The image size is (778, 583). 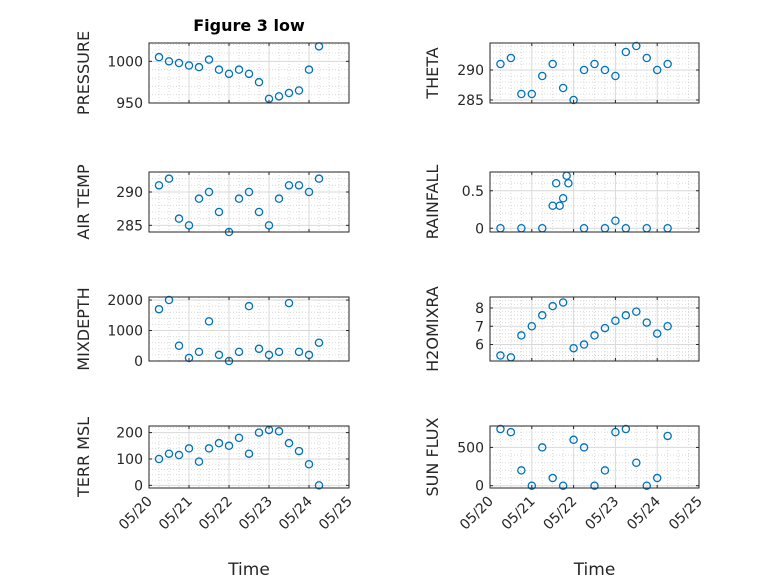 What do you see at coordinates (125, 301) in the screenshot?
I see `y-tick-label: 2000` at bounding box center [125, 301].